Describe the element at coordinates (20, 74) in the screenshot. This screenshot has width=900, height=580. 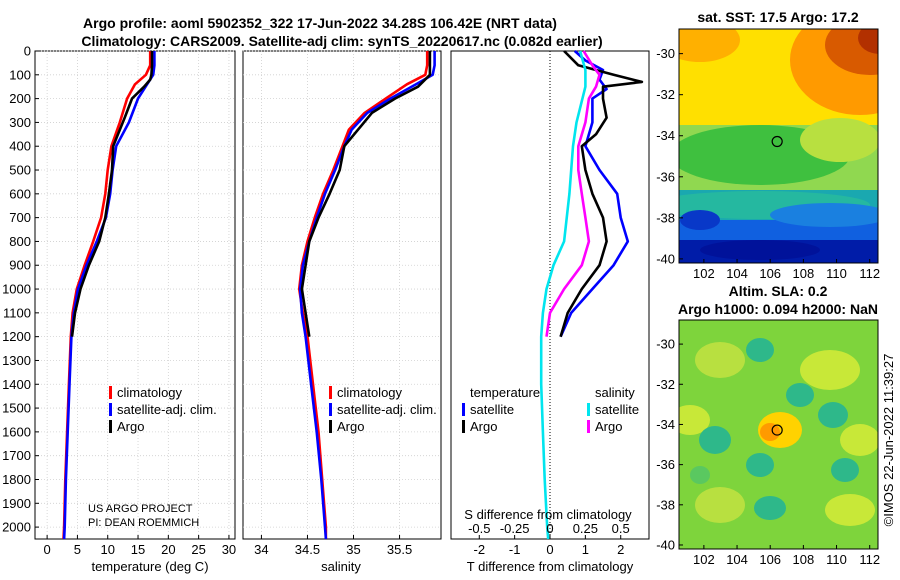
I see `y-tick-label: 100` at that location.